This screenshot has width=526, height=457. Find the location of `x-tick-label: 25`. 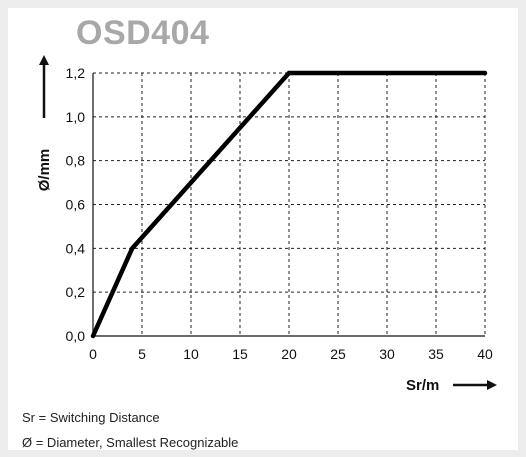

x-tick-label: 25 is located at coordinates (338, 354).